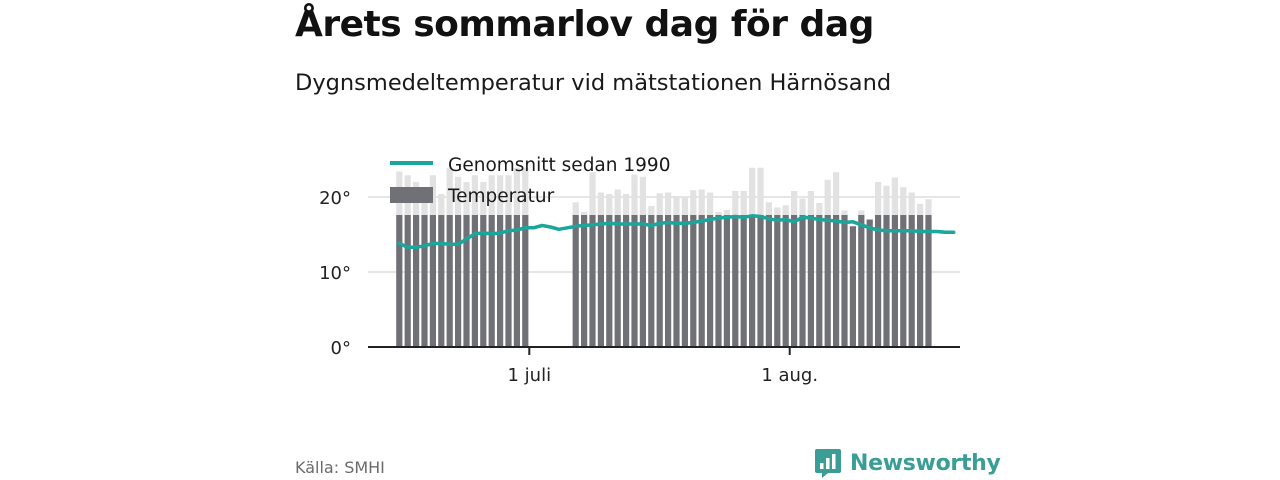 This screenshot has height=480, width=1280. What do you see at coordinates (828, 463) in the screenshot?
I see `newsworthy-logo-icon` at bounding box center [828, 463].